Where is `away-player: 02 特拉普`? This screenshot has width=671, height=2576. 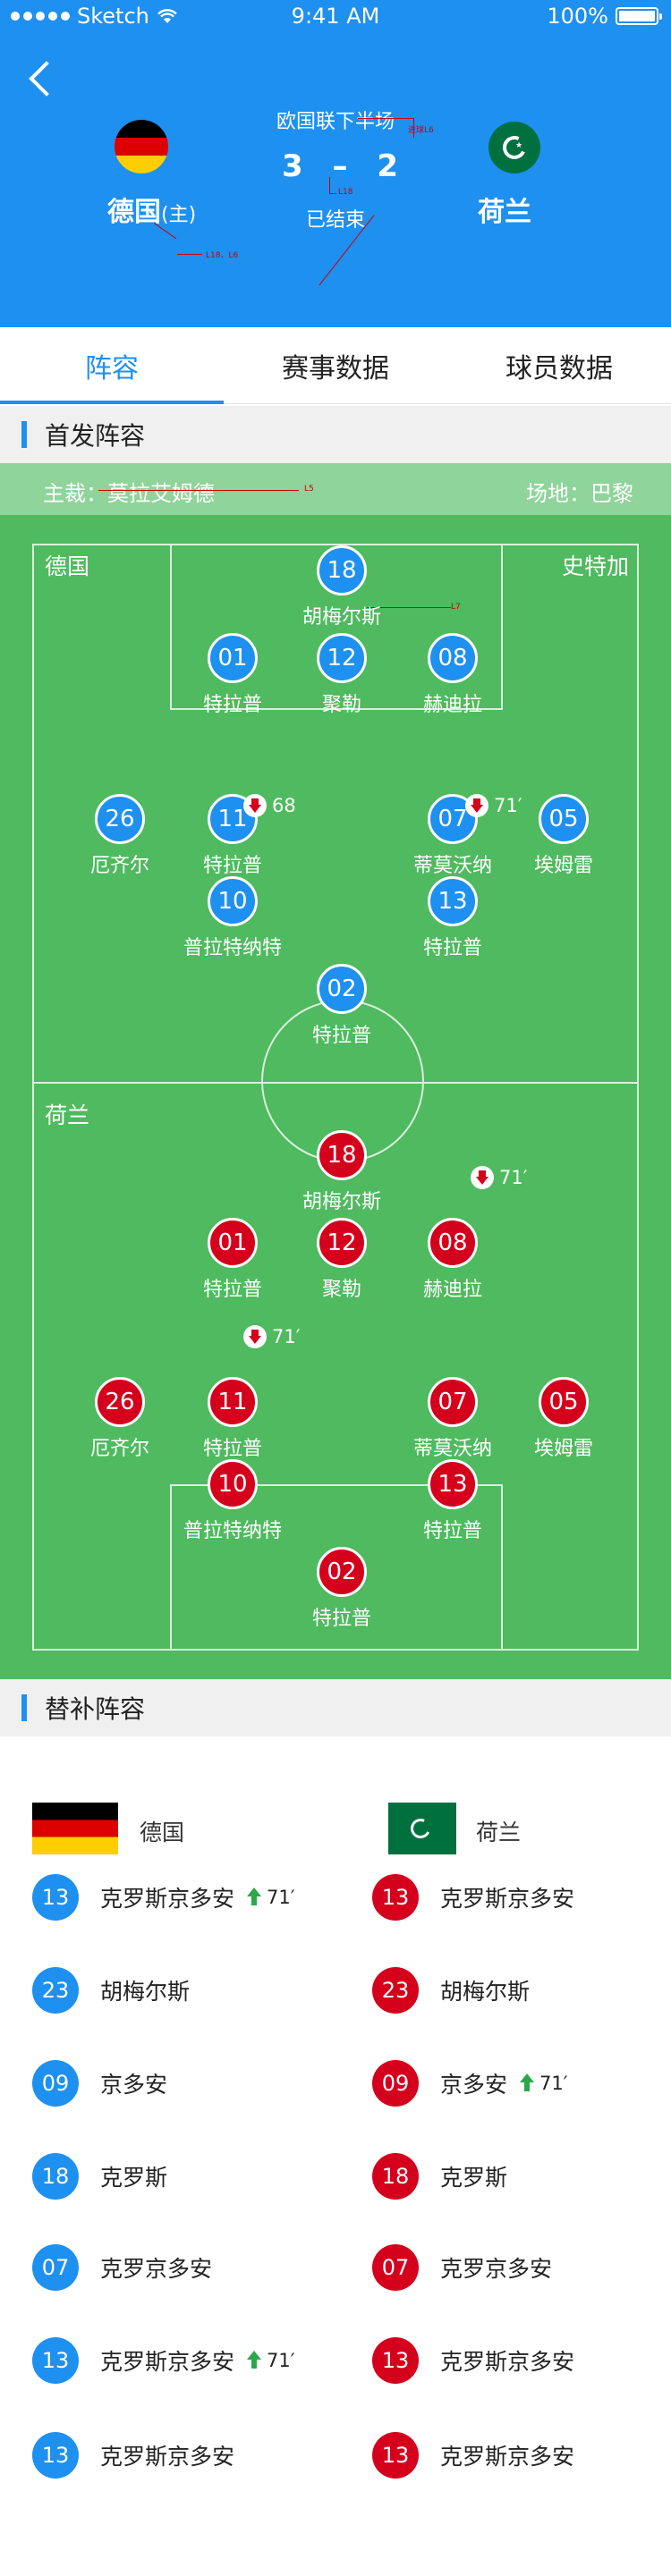
away-player: 02 特拉普 is located at coordinates (341, 1589).